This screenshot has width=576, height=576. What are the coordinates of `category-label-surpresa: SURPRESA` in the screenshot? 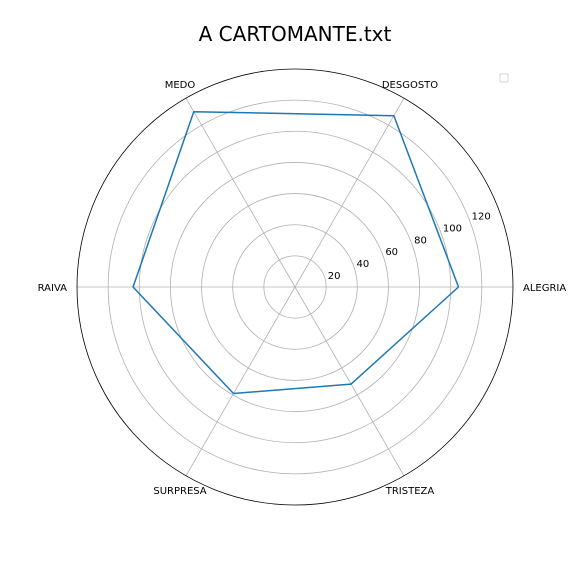 It's located at (179, 491).